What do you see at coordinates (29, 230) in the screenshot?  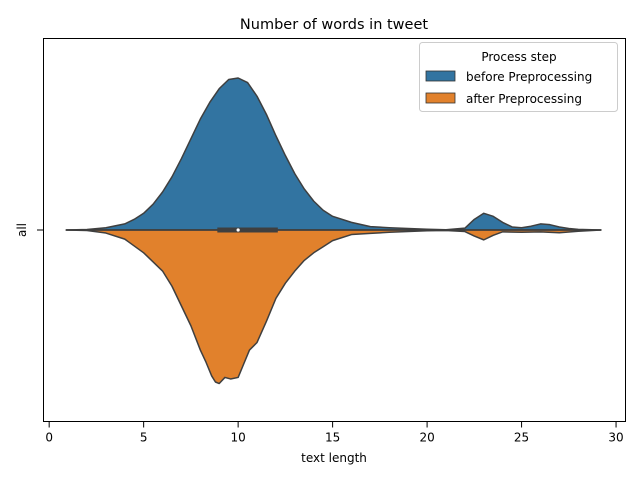 I see `y-axis: all` at bounding box center [29, 230].